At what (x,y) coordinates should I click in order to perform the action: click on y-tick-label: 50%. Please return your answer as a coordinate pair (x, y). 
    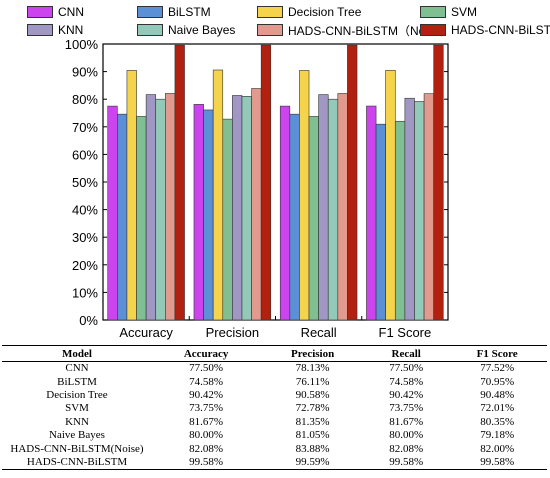
    Looking at the image, I should click on (85, 182).